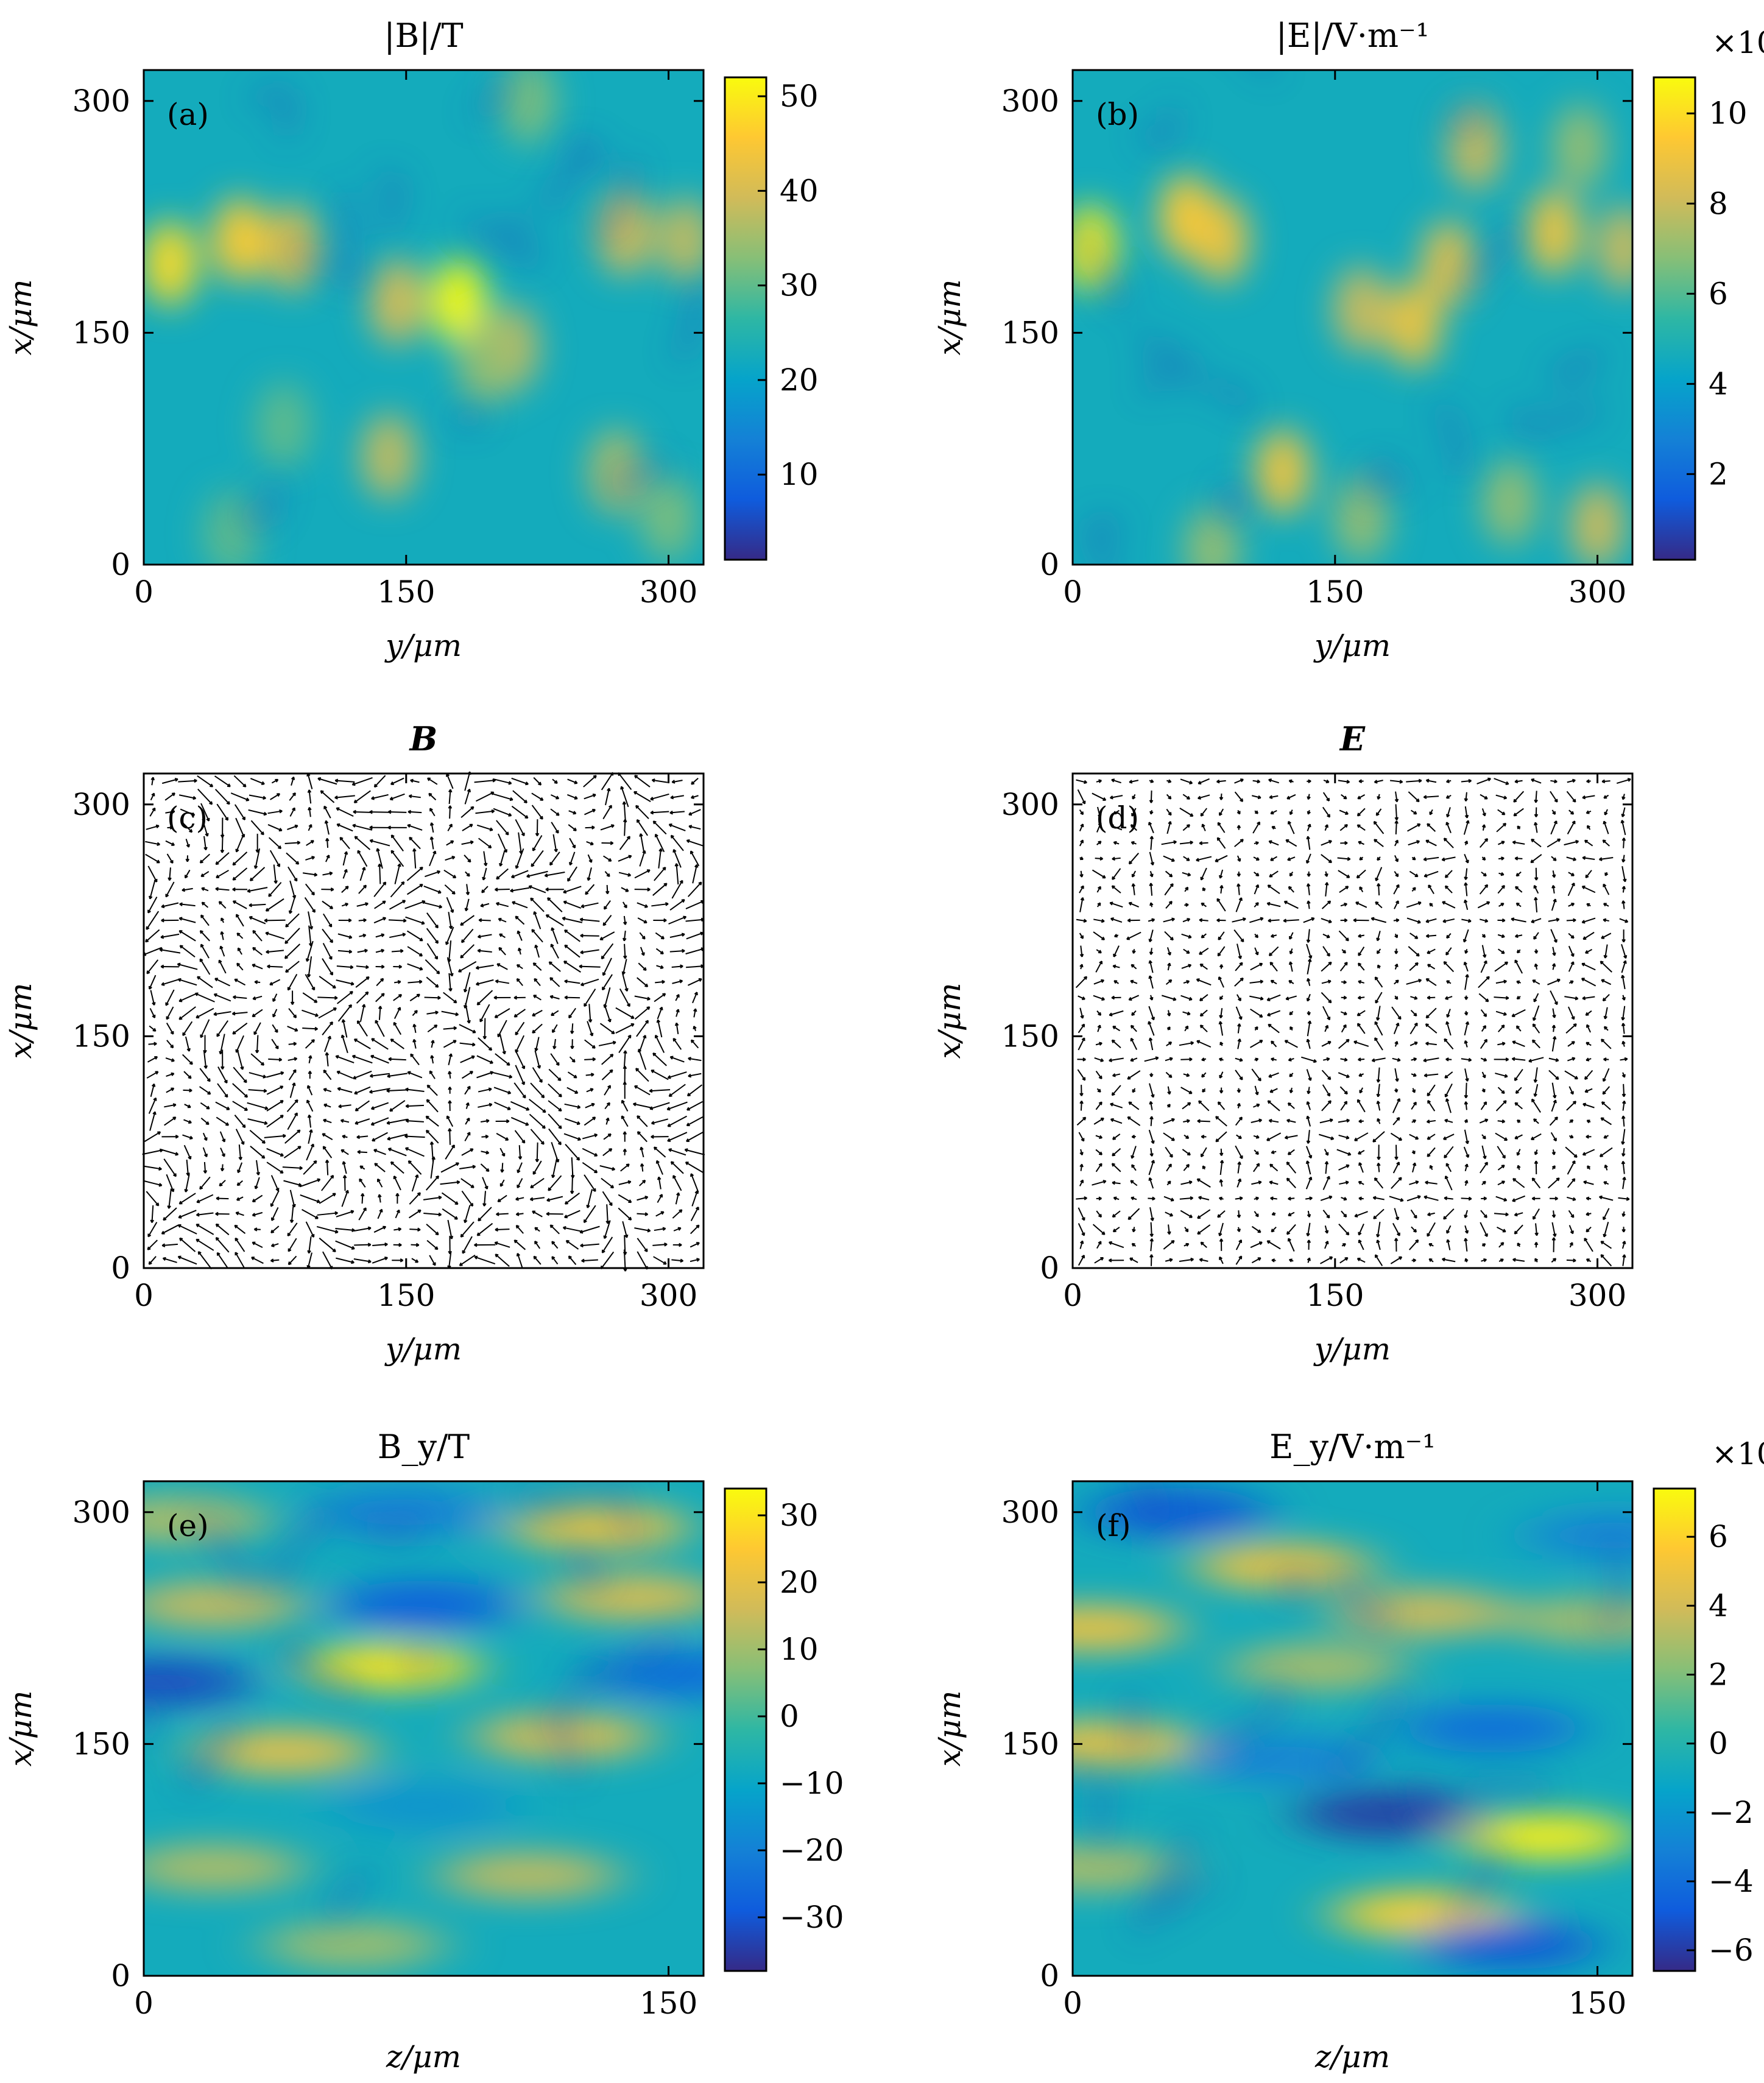 Image resolution: width=1764 pixels, height=2083 pixels. What do you see at coordinates (1030, 804) in the screenshot?
I see `y-tick-label: 300` at bounding box center [1030, 804].